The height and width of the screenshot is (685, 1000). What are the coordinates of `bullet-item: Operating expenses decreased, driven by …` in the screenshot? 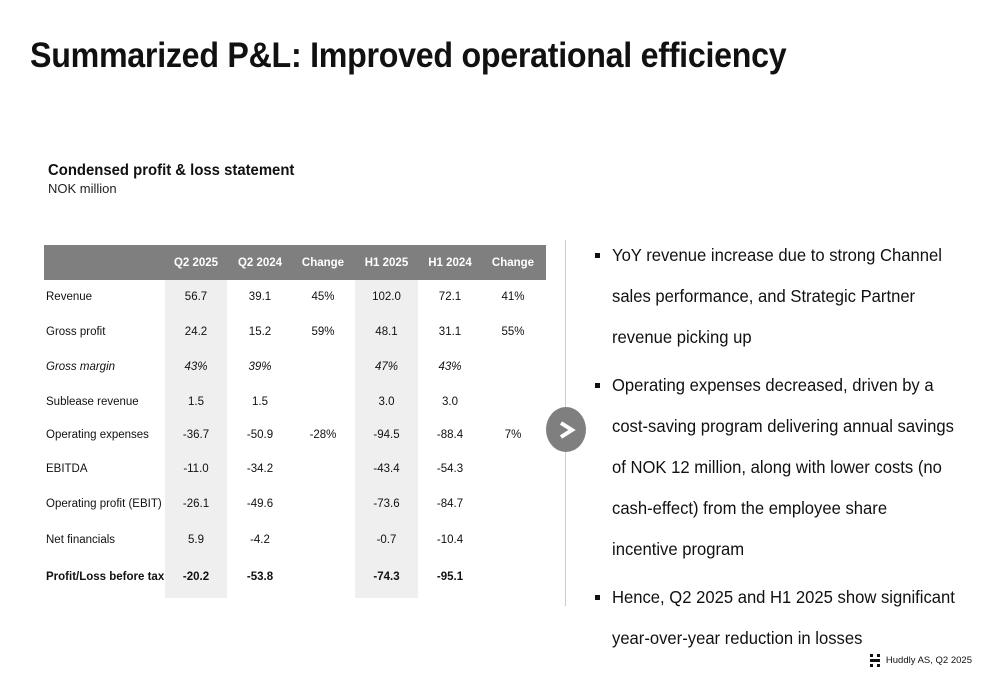 It's located at (784, 467).